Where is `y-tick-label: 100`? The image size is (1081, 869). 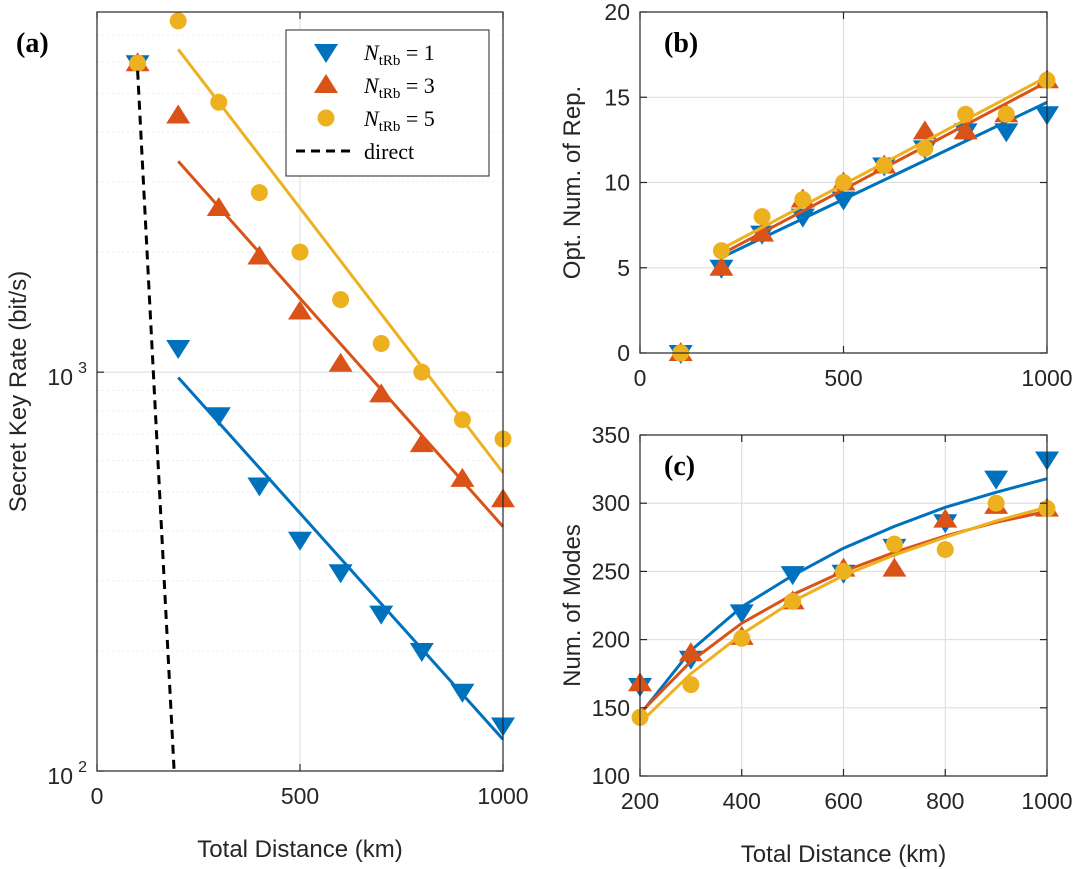 y-tick-label: 100 is located at coordinates (611, 776).